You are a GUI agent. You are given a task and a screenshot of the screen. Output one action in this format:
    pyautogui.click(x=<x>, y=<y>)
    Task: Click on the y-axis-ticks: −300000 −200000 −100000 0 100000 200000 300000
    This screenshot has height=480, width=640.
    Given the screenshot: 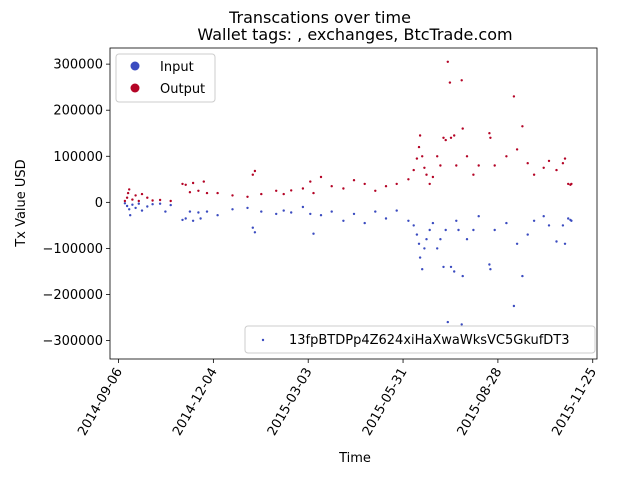 What is the action you would take?
    pyautogui.click(x=76, y=203)
    